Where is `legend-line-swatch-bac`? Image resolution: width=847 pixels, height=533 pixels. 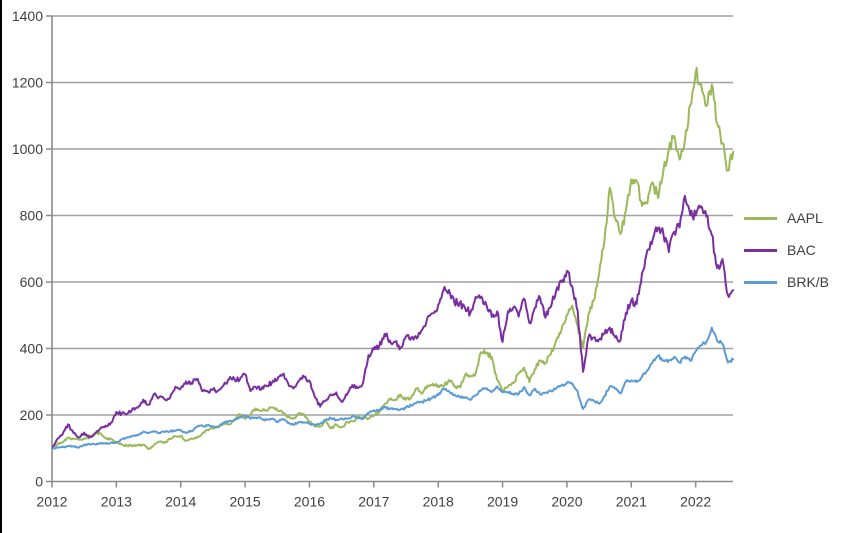 legend-line-swatch-bac is located at coordinates (760, 250).